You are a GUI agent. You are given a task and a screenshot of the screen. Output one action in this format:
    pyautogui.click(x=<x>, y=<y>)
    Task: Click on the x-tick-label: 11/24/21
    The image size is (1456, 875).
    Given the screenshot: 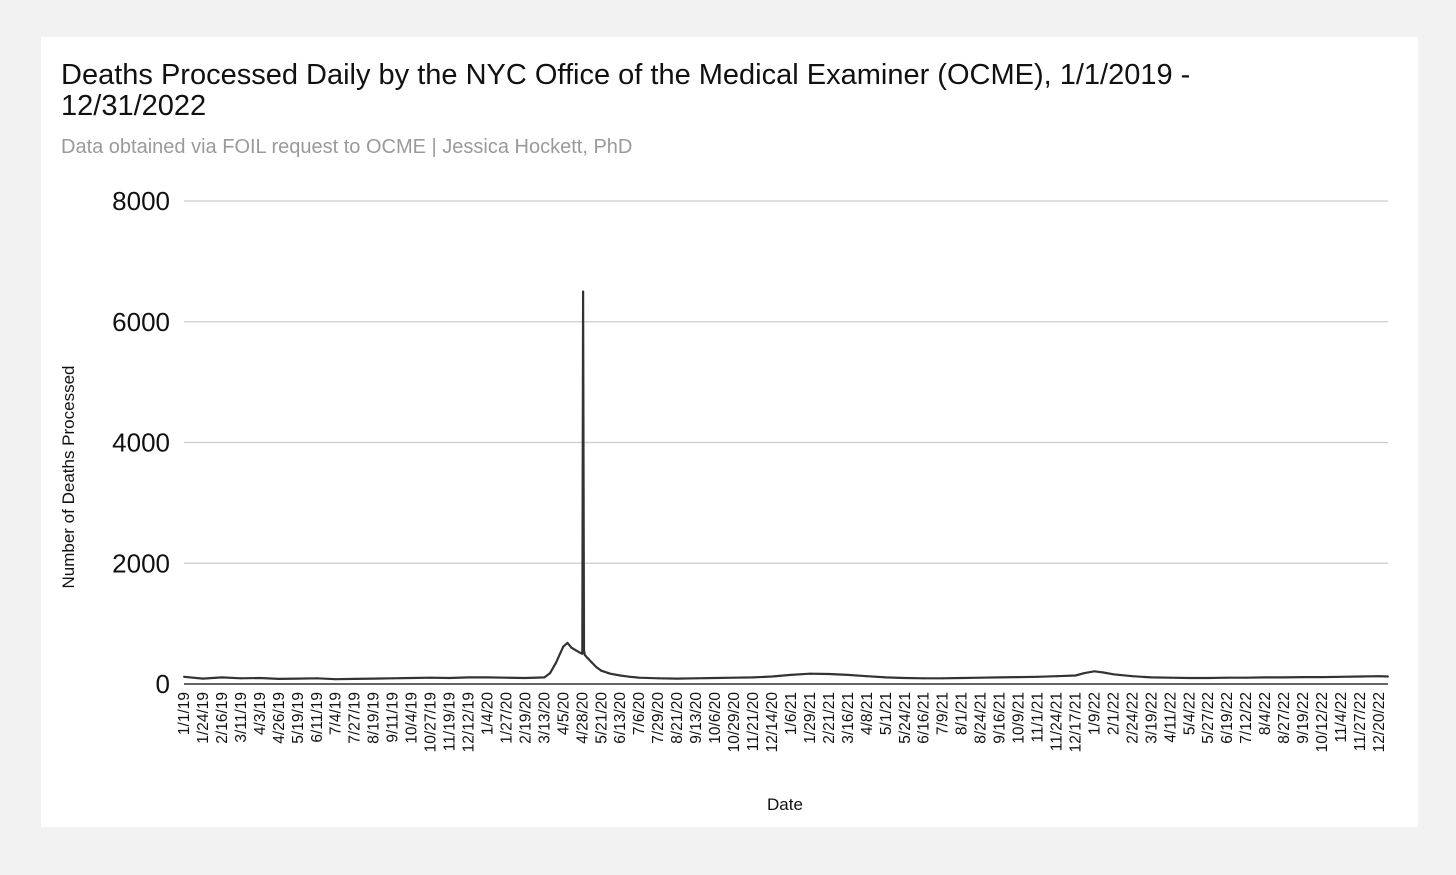 What is the action you would take?
    pyautogui.click(x=1056, y=721)
    